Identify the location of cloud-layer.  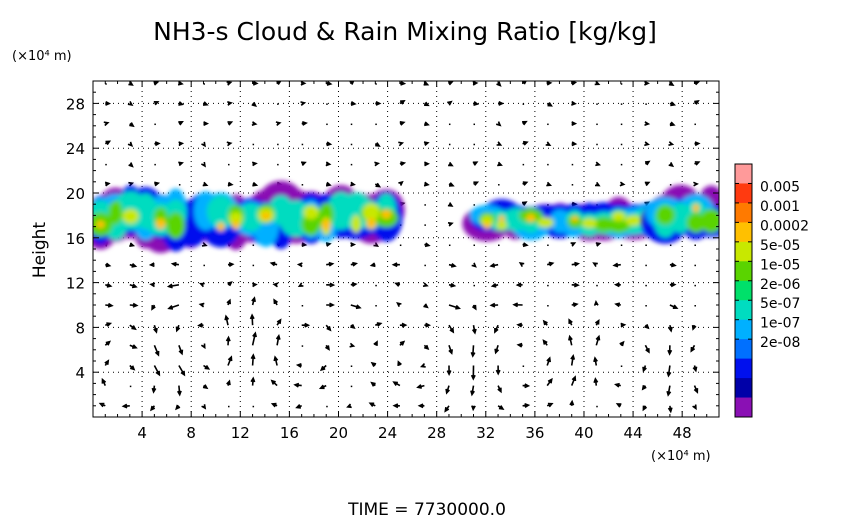
(406, 216).